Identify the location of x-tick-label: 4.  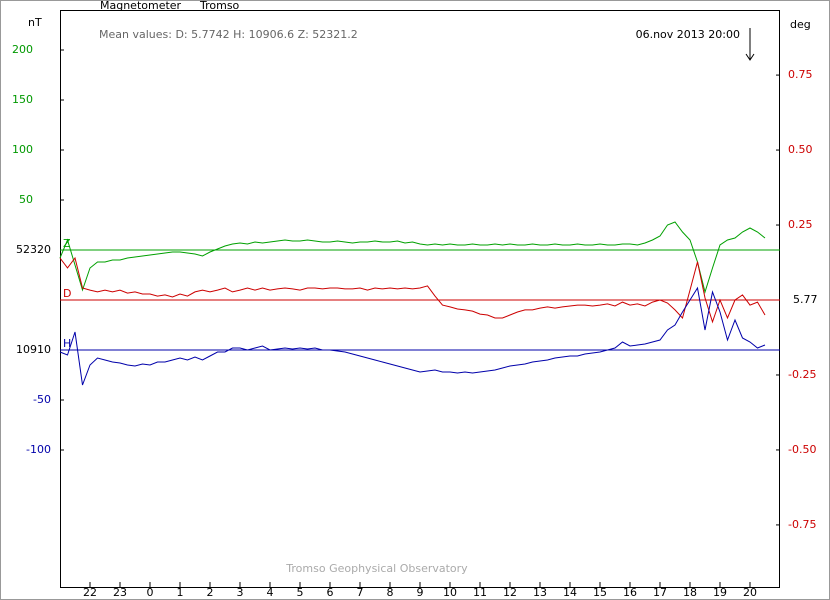
(270, 592).